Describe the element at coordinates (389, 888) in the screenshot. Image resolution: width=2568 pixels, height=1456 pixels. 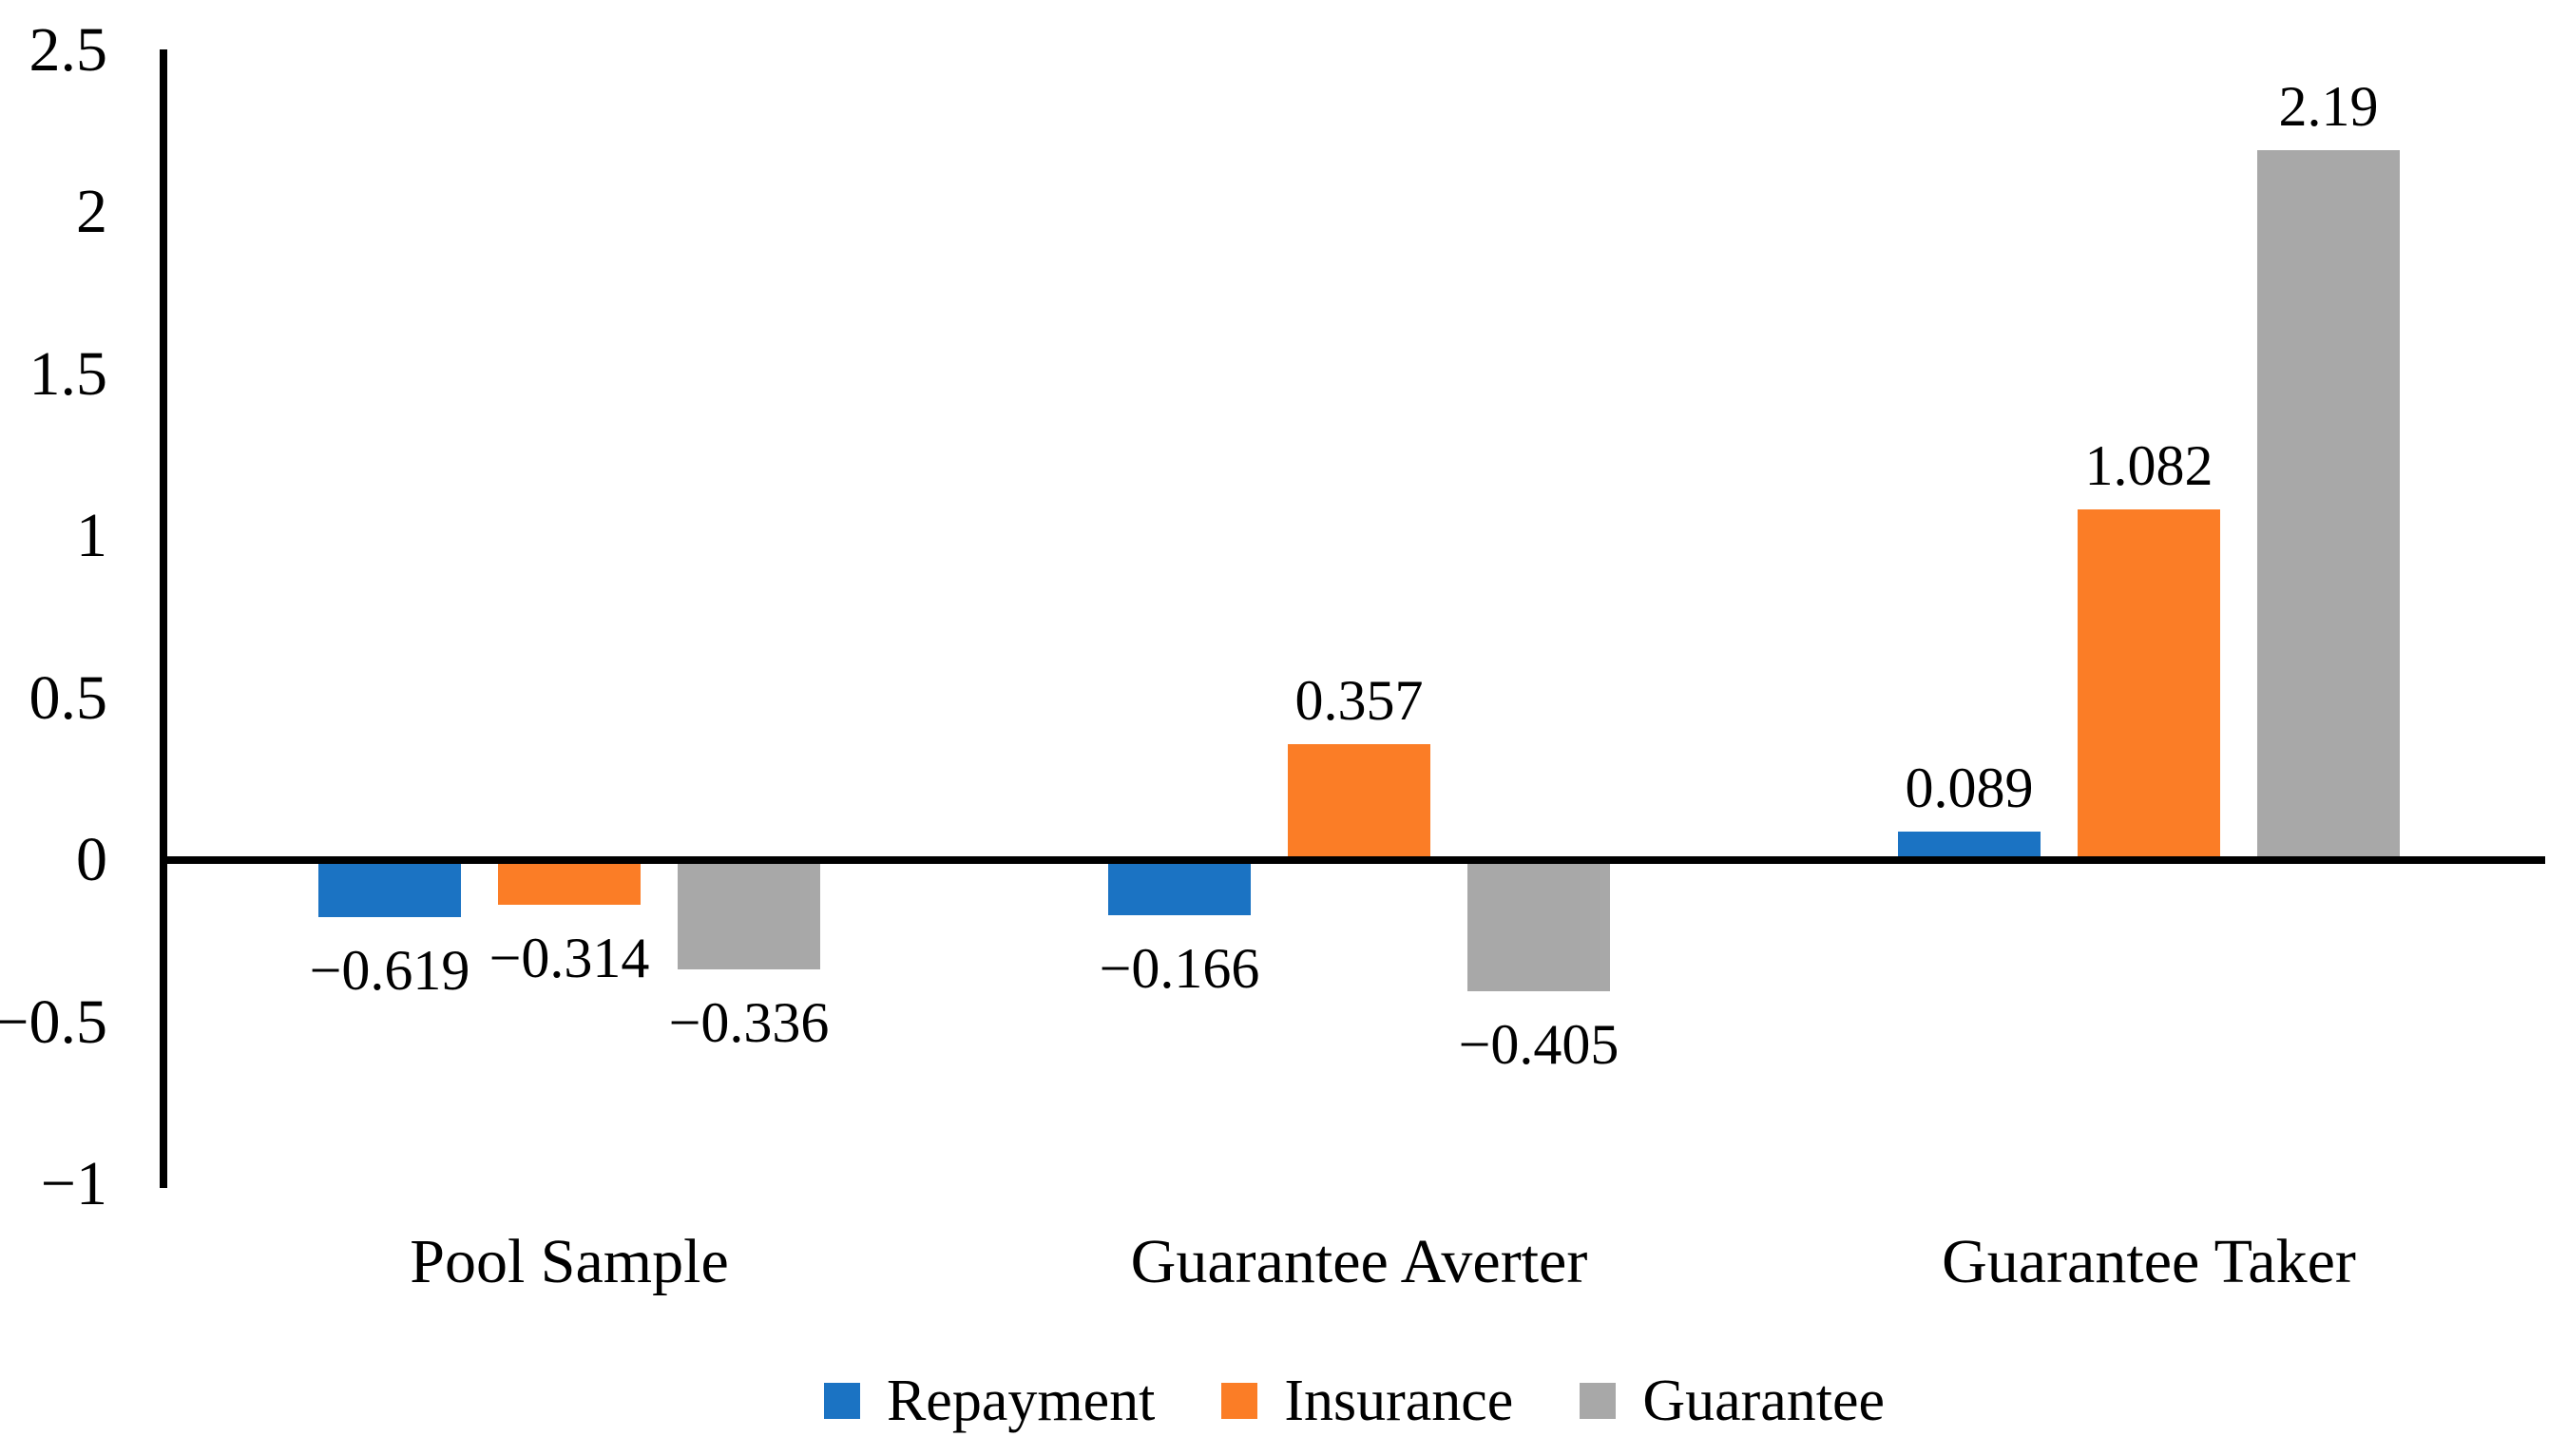
I see `bar-repayment-pool-sample` at that location.